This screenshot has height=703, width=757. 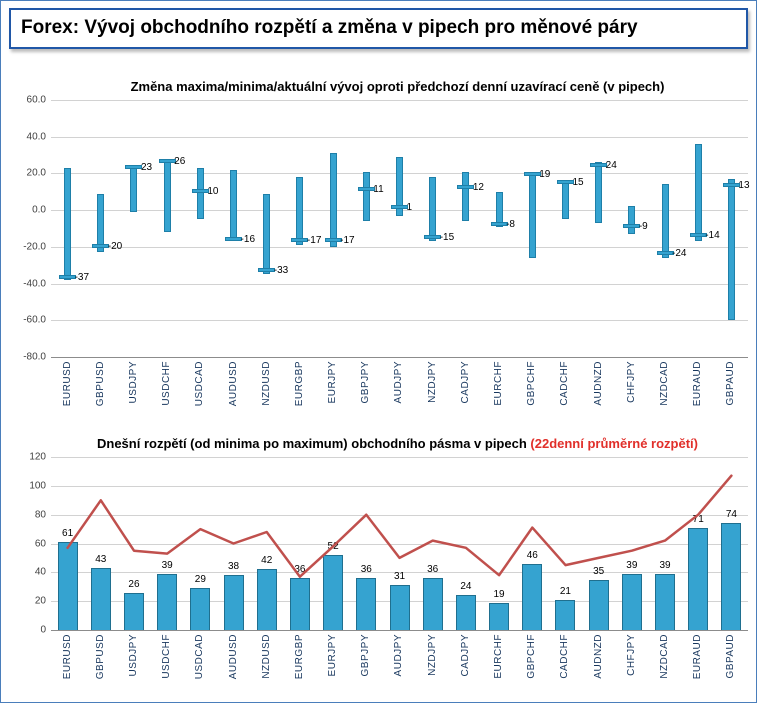 What do you see at coordinates (36, 173) in the screenshot?
I see `y-tick-label: 20.0` at bounding box center [36, 173].